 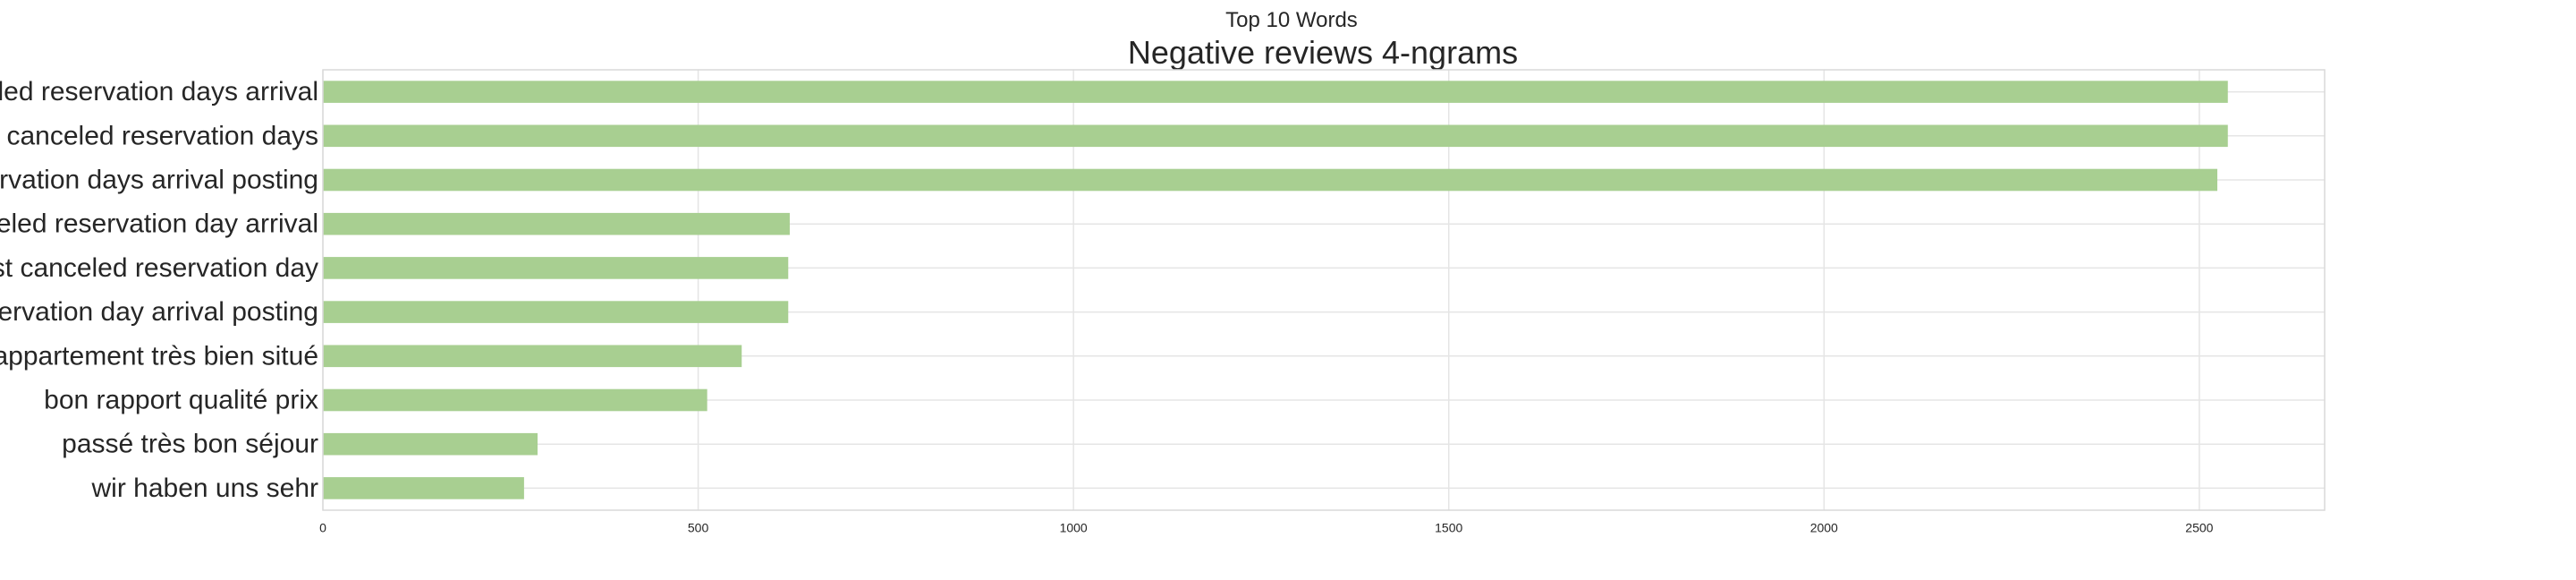 What do you see at coordinates (1266, 527) in the screenshot?
I see `x-axis-ticks: 0 500 1000 1500 2000 2500` at bounding box center [1266, 527].